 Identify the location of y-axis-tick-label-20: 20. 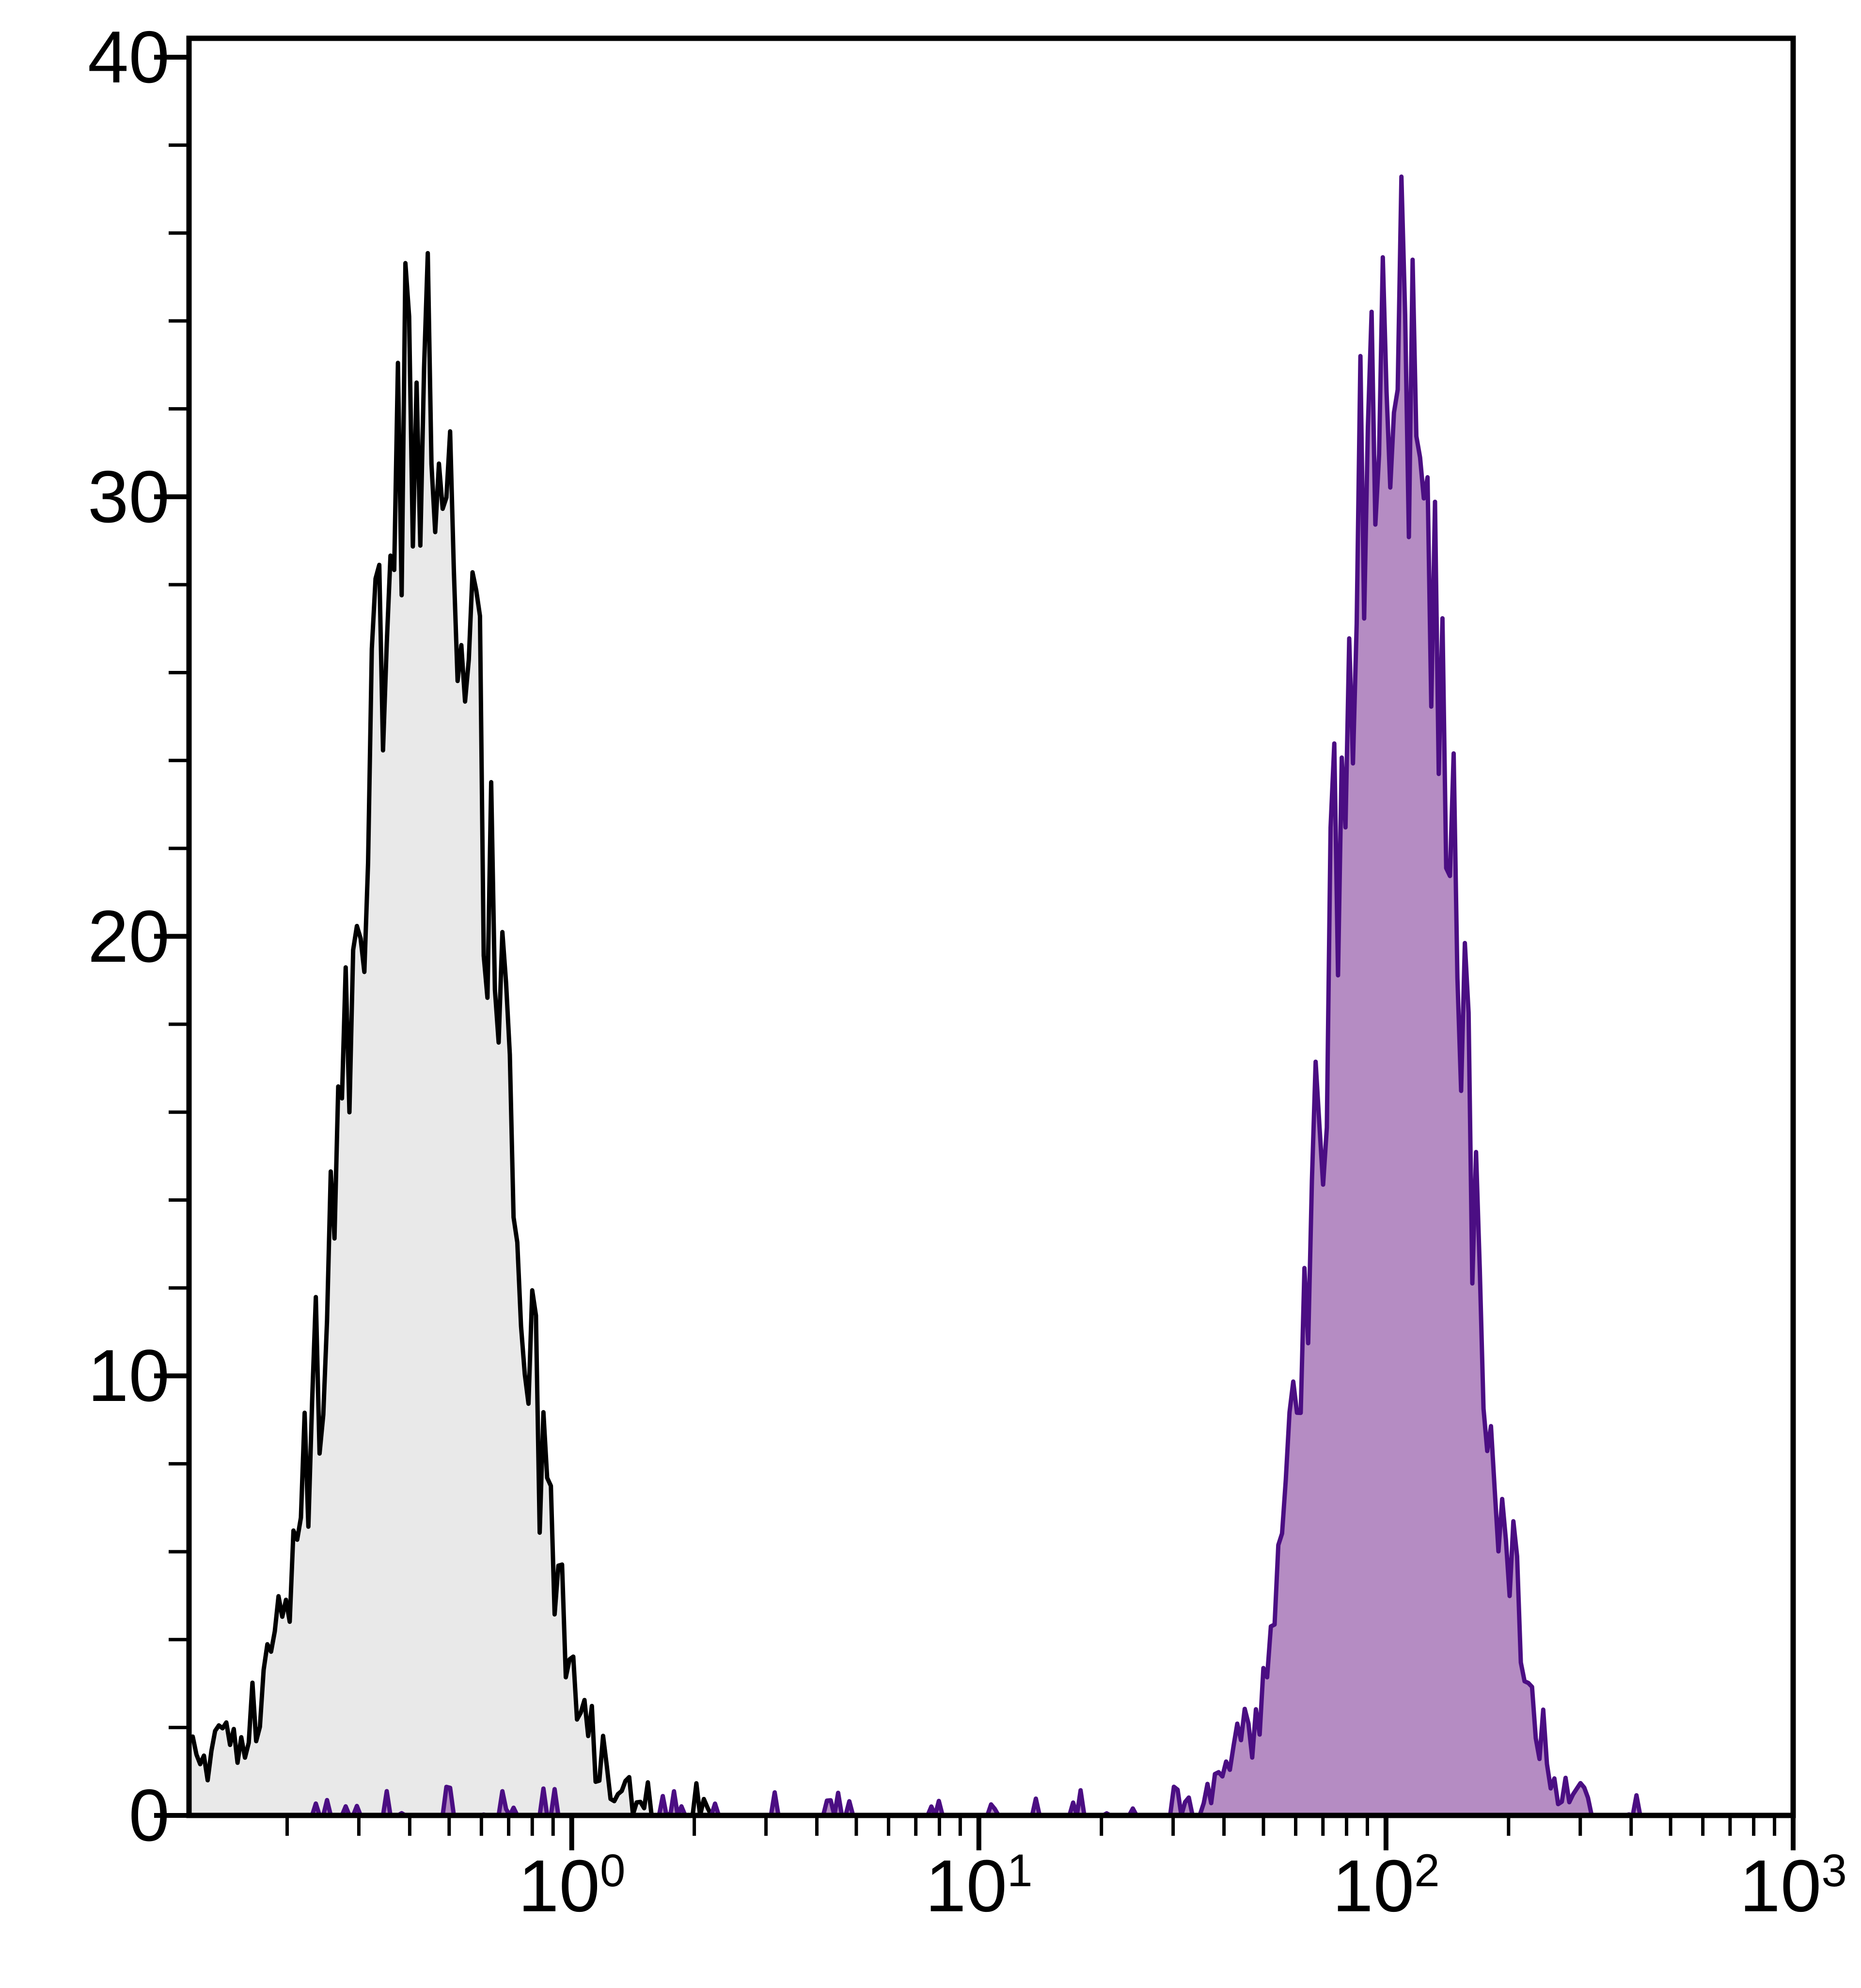
(128, 936).